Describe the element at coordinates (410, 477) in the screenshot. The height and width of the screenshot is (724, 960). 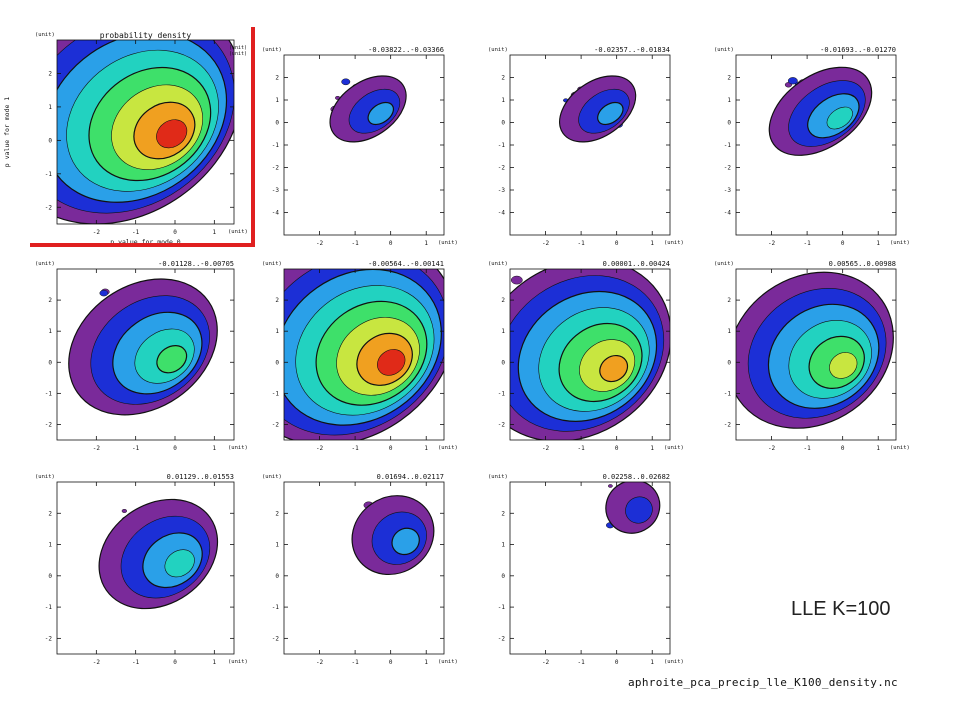
I see `panel-title: 0.01694..0.02117` at that location.